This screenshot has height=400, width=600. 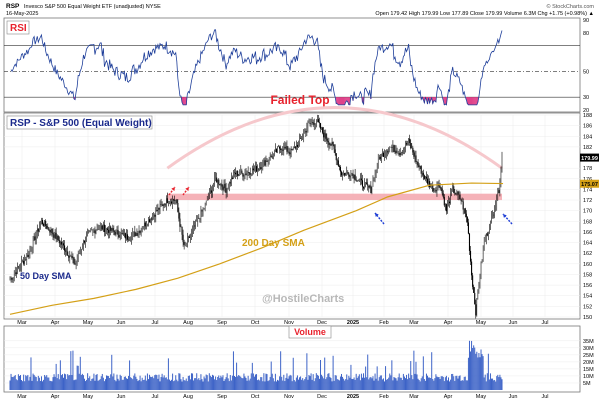 I want to click on sma-200-annotation: 200 Day SMA, so click(x=273, y=243).